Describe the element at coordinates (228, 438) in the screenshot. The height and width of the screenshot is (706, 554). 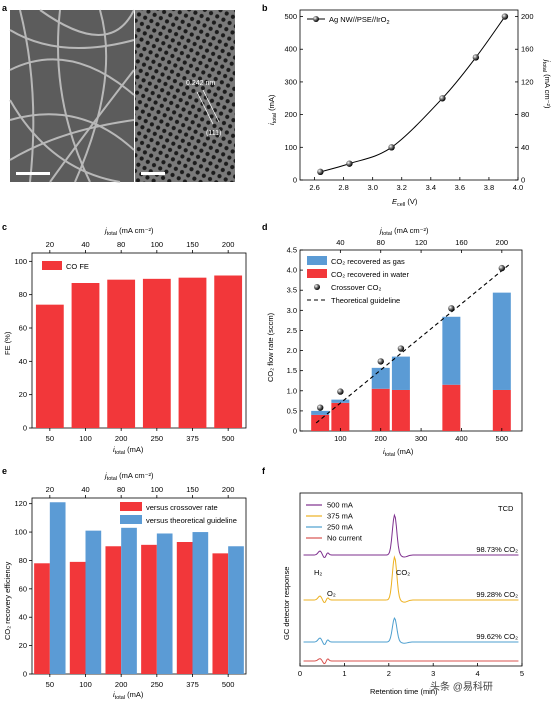
I see `x-tick-label-c: 500` at that location.